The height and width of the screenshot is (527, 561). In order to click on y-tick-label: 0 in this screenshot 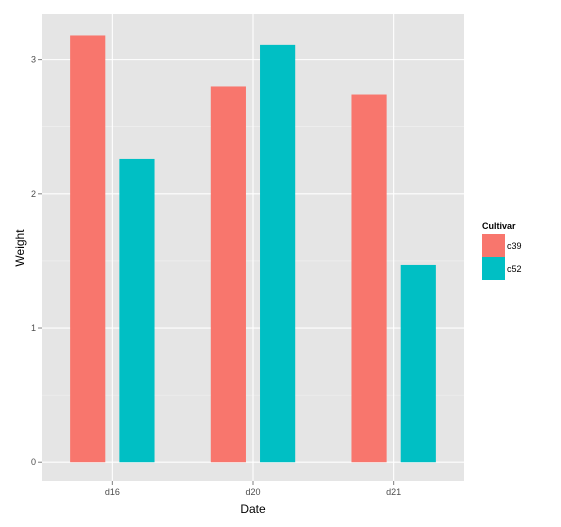, I will do `click(33, 462)`.